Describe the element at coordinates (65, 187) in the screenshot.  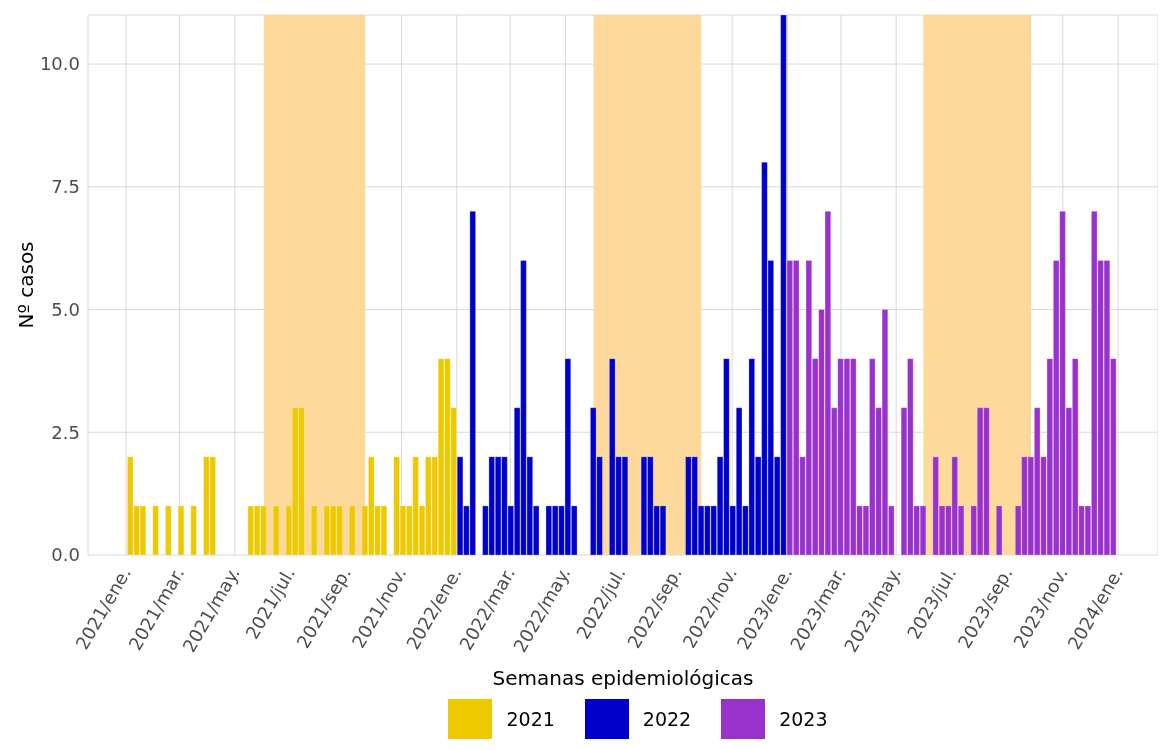
I see `y-tick-label: 7.5` at that location.